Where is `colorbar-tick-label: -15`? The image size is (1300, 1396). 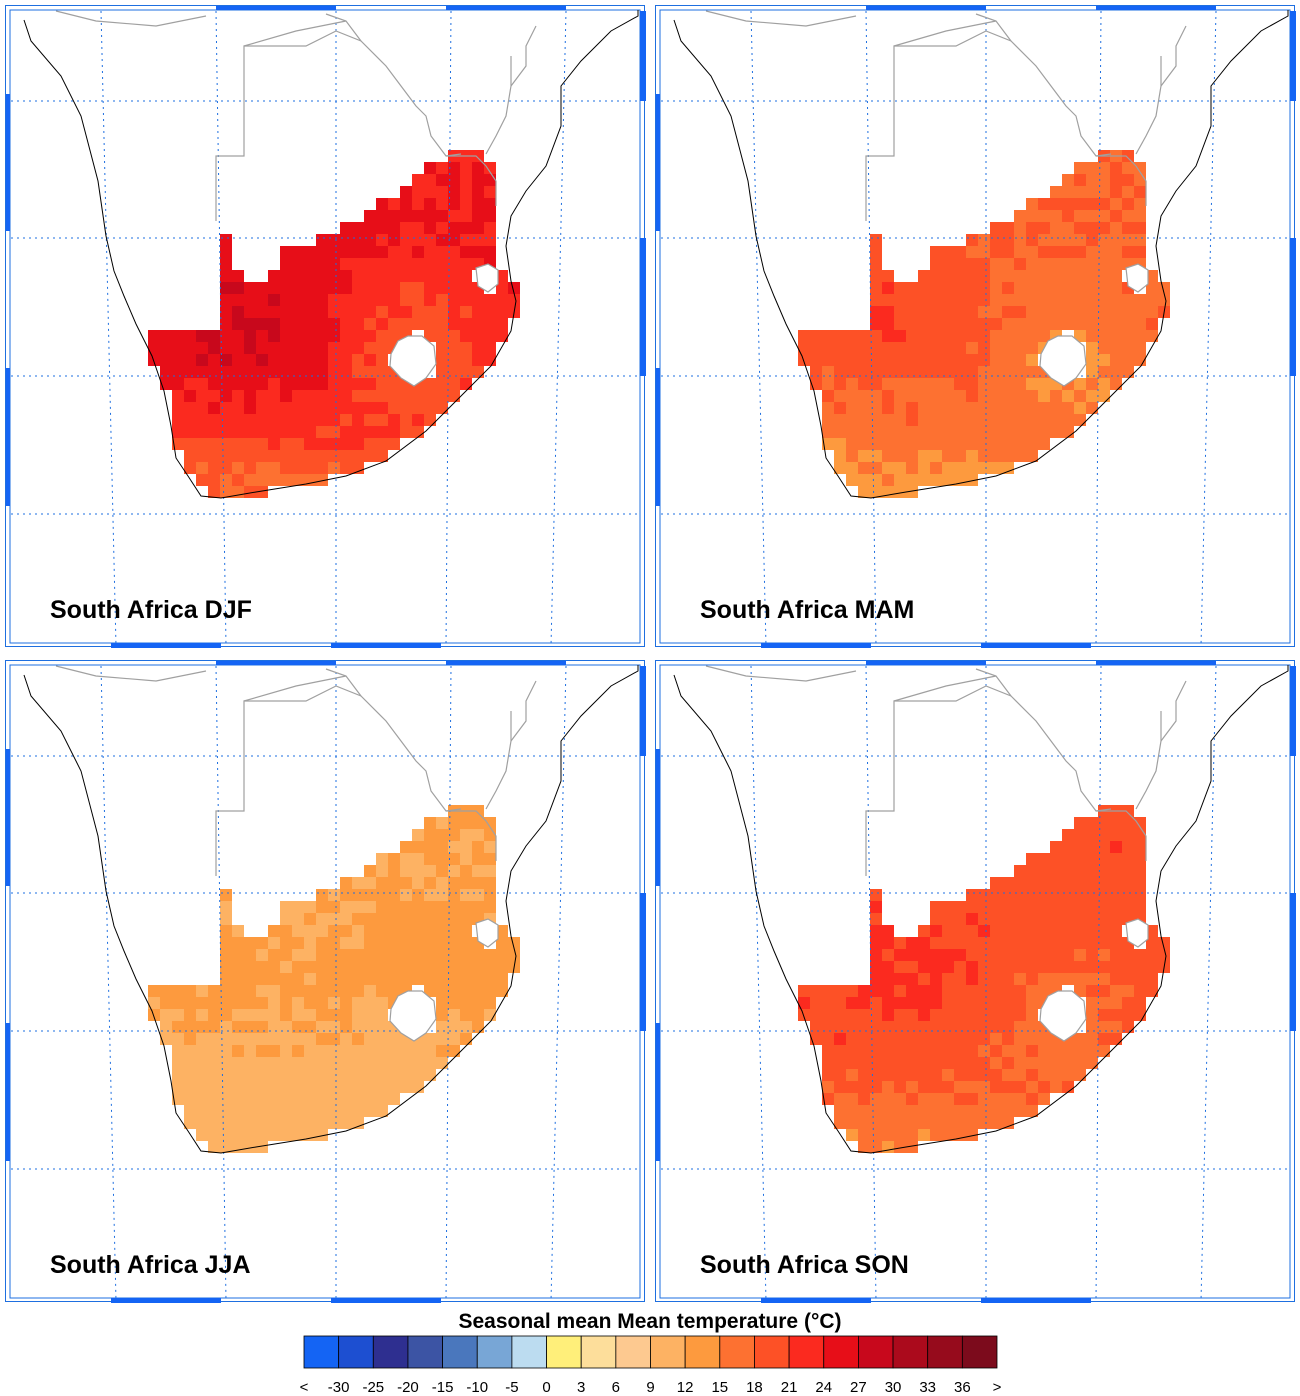
colorbar-tick-label: -15 is located at coordinates (443, 1387).